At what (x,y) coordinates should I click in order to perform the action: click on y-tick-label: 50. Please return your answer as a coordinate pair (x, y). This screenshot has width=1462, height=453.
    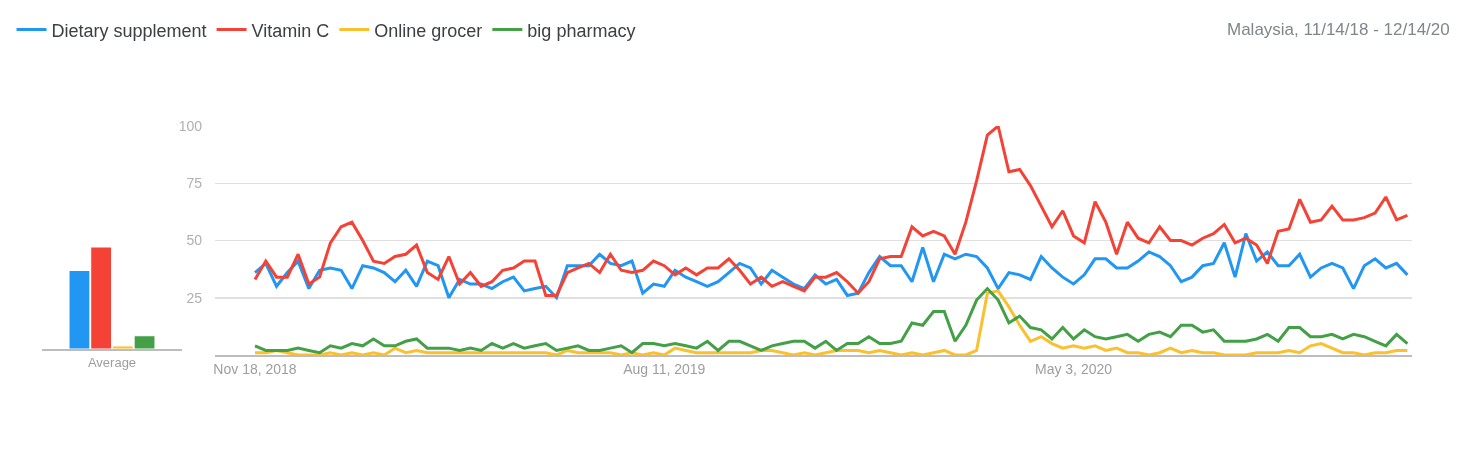
    Looking at the image, I should click on (194, 240).